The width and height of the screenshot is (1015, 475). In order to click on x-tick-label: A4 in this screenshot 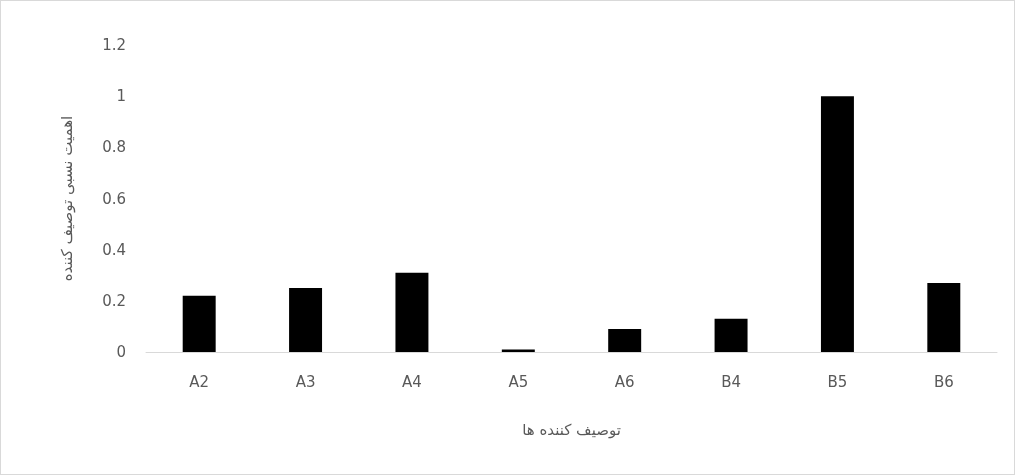, I will do `click(412, 381)`.